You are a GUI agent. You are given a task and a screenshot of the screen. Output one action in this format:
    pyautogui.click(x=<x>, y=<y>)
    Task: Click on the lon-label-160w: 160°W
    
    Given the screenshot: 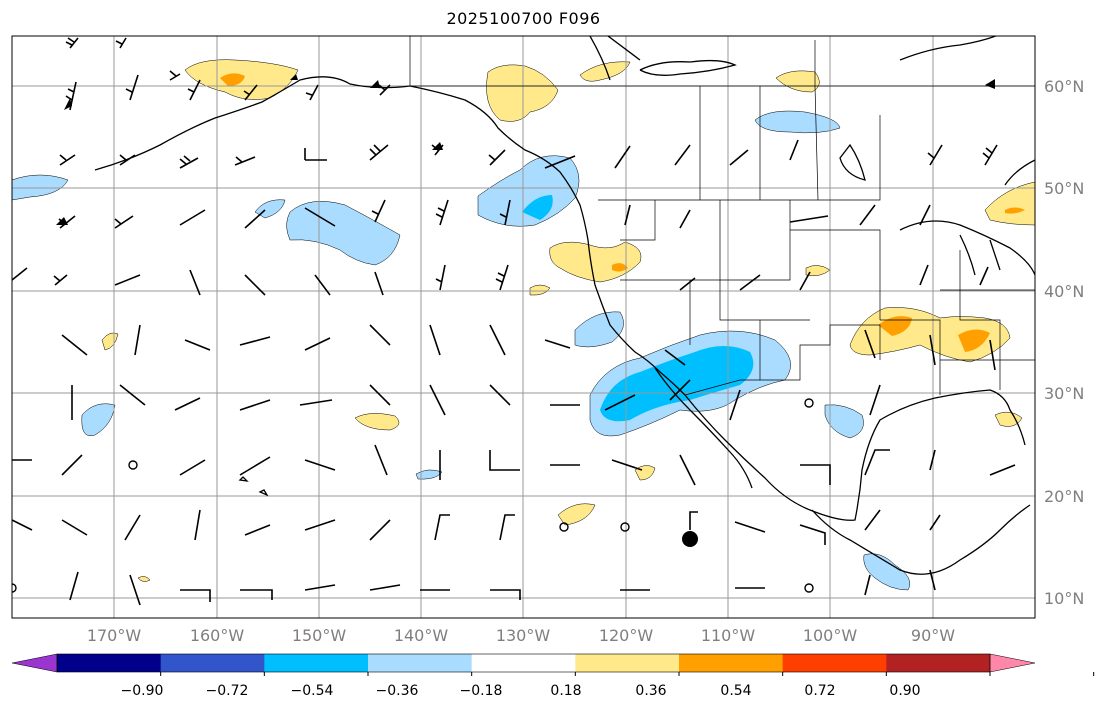 What is the action you would take?
    pyautogui.click(x=217, y=635)
    